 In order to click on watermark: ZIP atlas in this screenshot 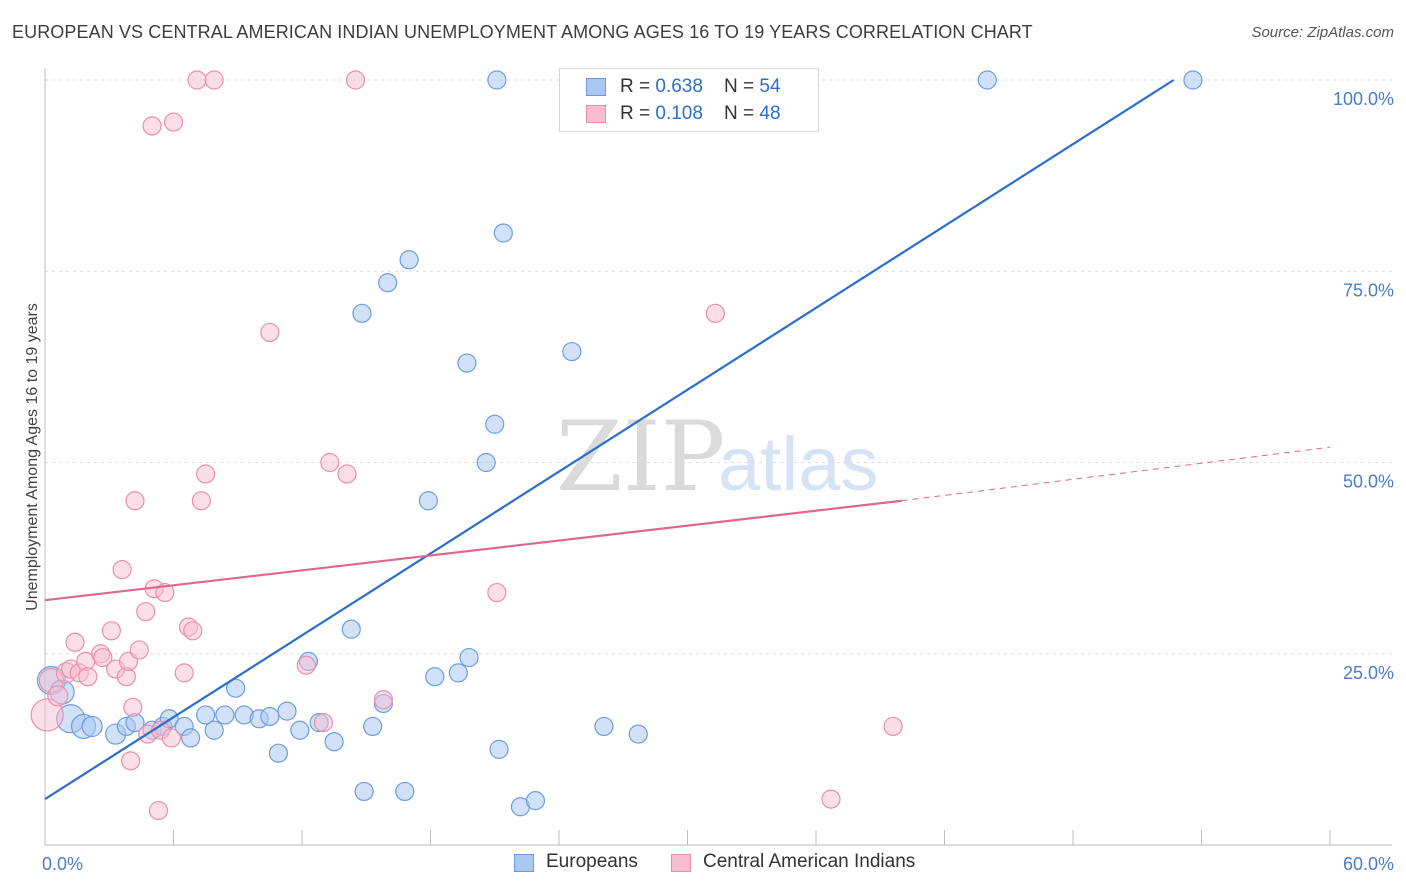, I will do `click(717, 457)`.